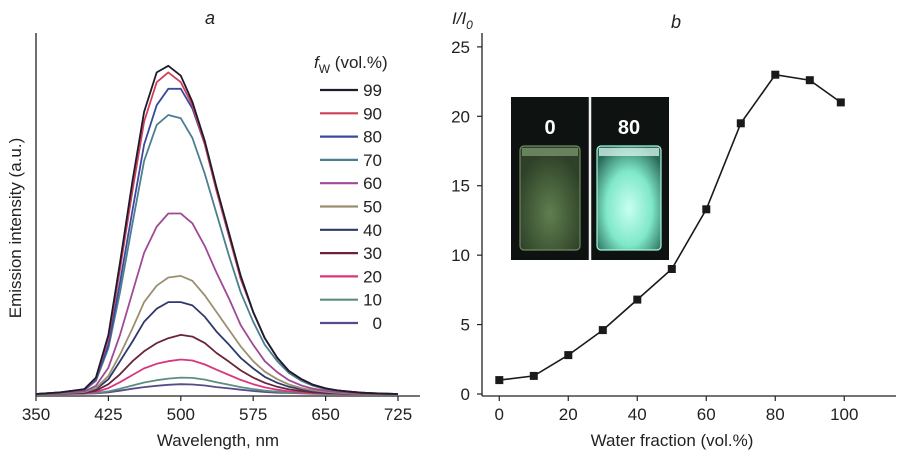 This screenshot has height=456, width=900. Describe the element at coordinates (351, 207) in the screenshot. I see `legend-items: 99 90 80 70 60 50 40 30 20 10 0` at that location.